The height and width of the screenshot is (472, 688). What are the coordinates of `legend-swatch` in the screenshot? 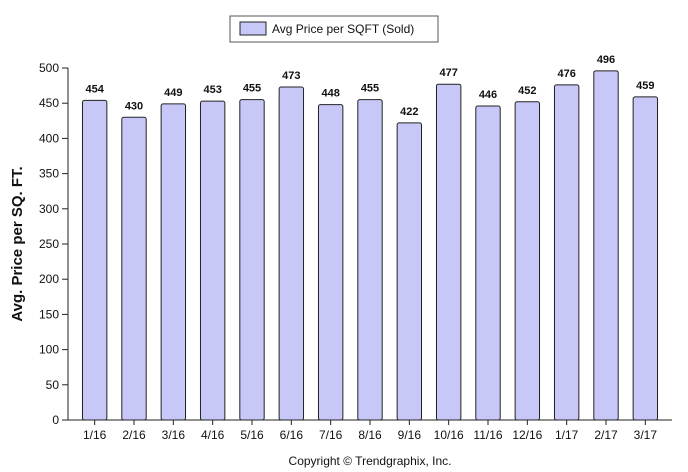 It's located at (253, 28).